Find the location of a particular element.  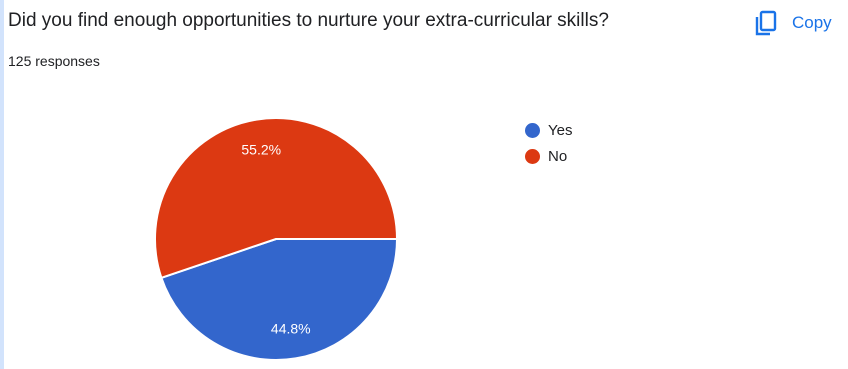

copy-label: Copy is located at coordinates (812, 22).